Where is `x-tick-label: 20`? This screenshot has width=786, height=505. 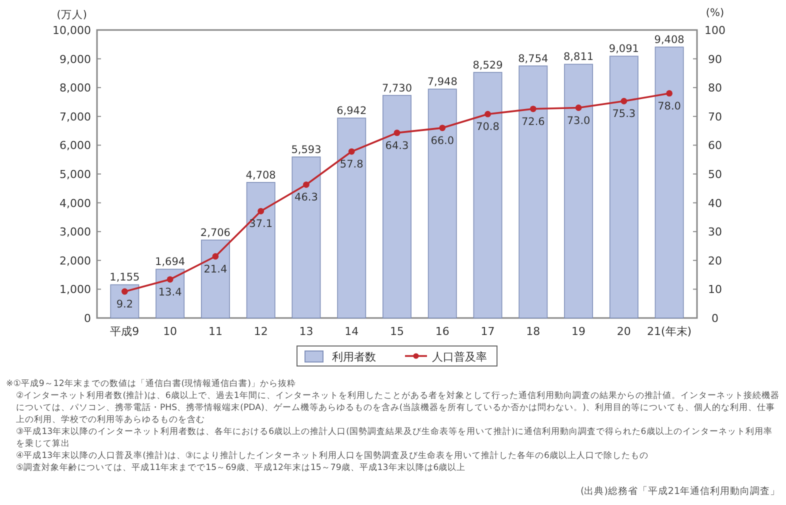
x-tick-label: 20 is located at coordinates (623, 331).